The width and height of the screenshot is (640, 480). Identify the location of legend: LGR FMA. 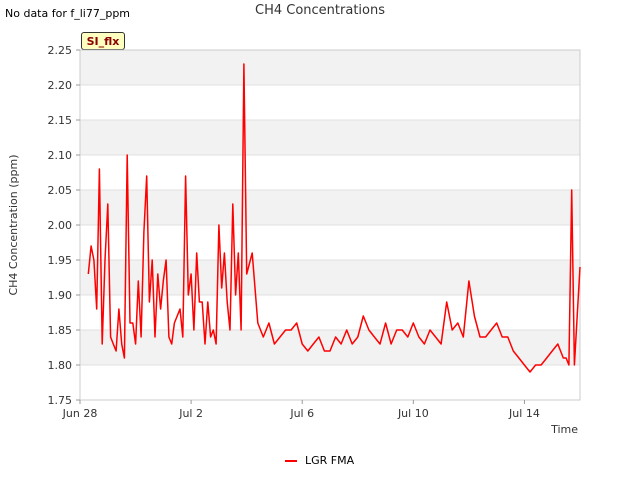
(319, 460).